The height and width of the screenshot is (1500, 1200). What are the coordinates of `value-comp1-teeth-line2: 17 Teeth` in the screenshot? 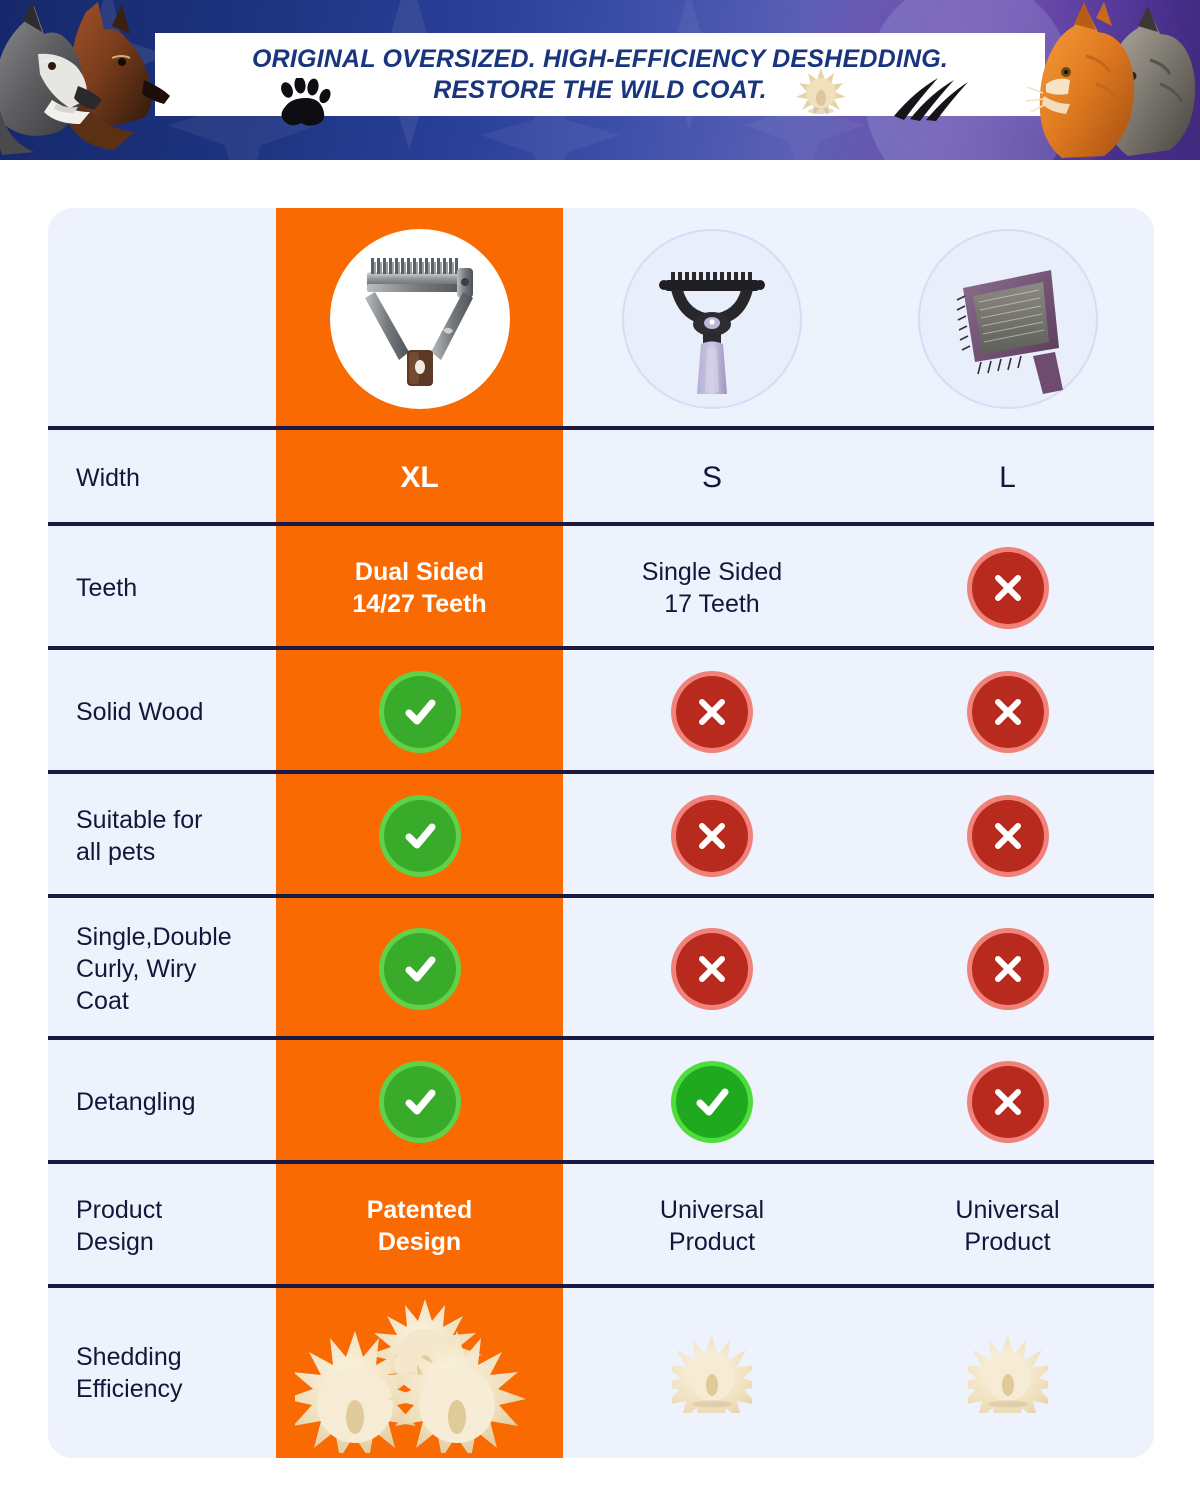 It's located at (712, 604).